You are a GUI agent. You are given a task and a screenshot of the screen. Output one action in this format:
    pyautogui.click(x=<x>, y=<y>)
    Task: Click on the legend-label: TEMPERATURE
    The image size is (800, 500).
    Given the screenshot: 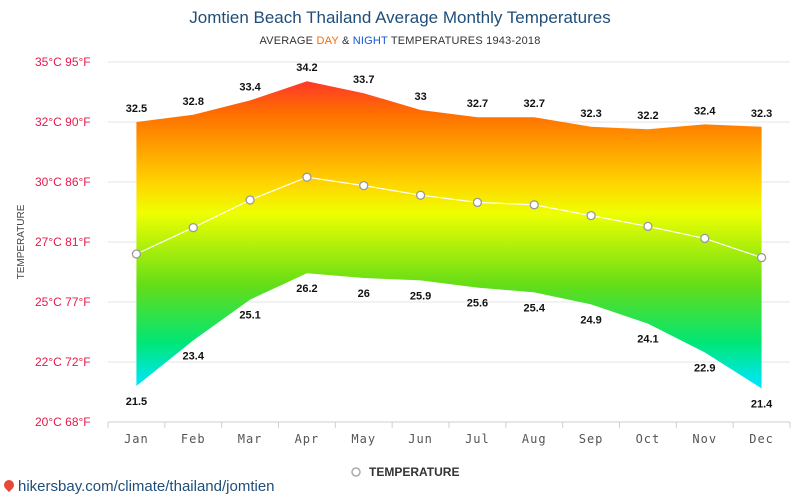 What is the action you would take?
    pyautogui.click(x=414, y=472)
    